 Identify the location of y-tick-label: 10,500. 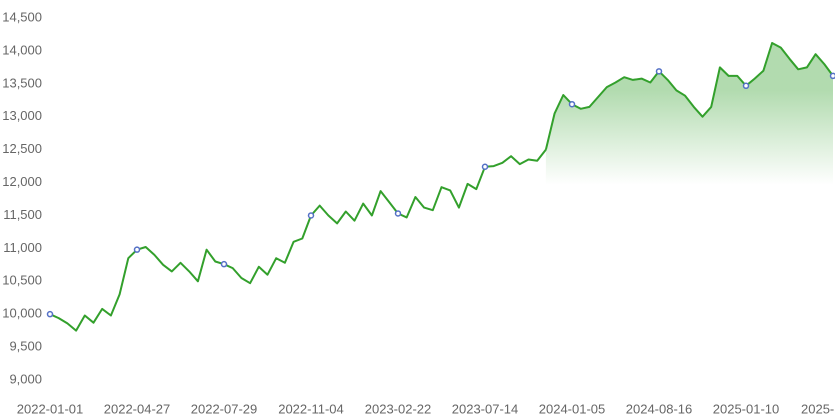
(22, 280).